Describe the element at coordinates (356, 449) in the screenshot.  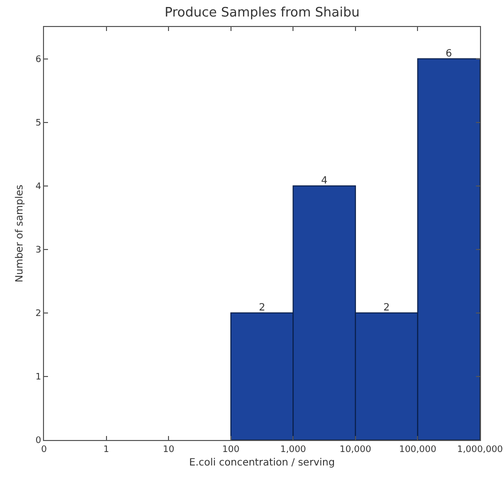
I see `x-tick-label: 10,000` at that location.